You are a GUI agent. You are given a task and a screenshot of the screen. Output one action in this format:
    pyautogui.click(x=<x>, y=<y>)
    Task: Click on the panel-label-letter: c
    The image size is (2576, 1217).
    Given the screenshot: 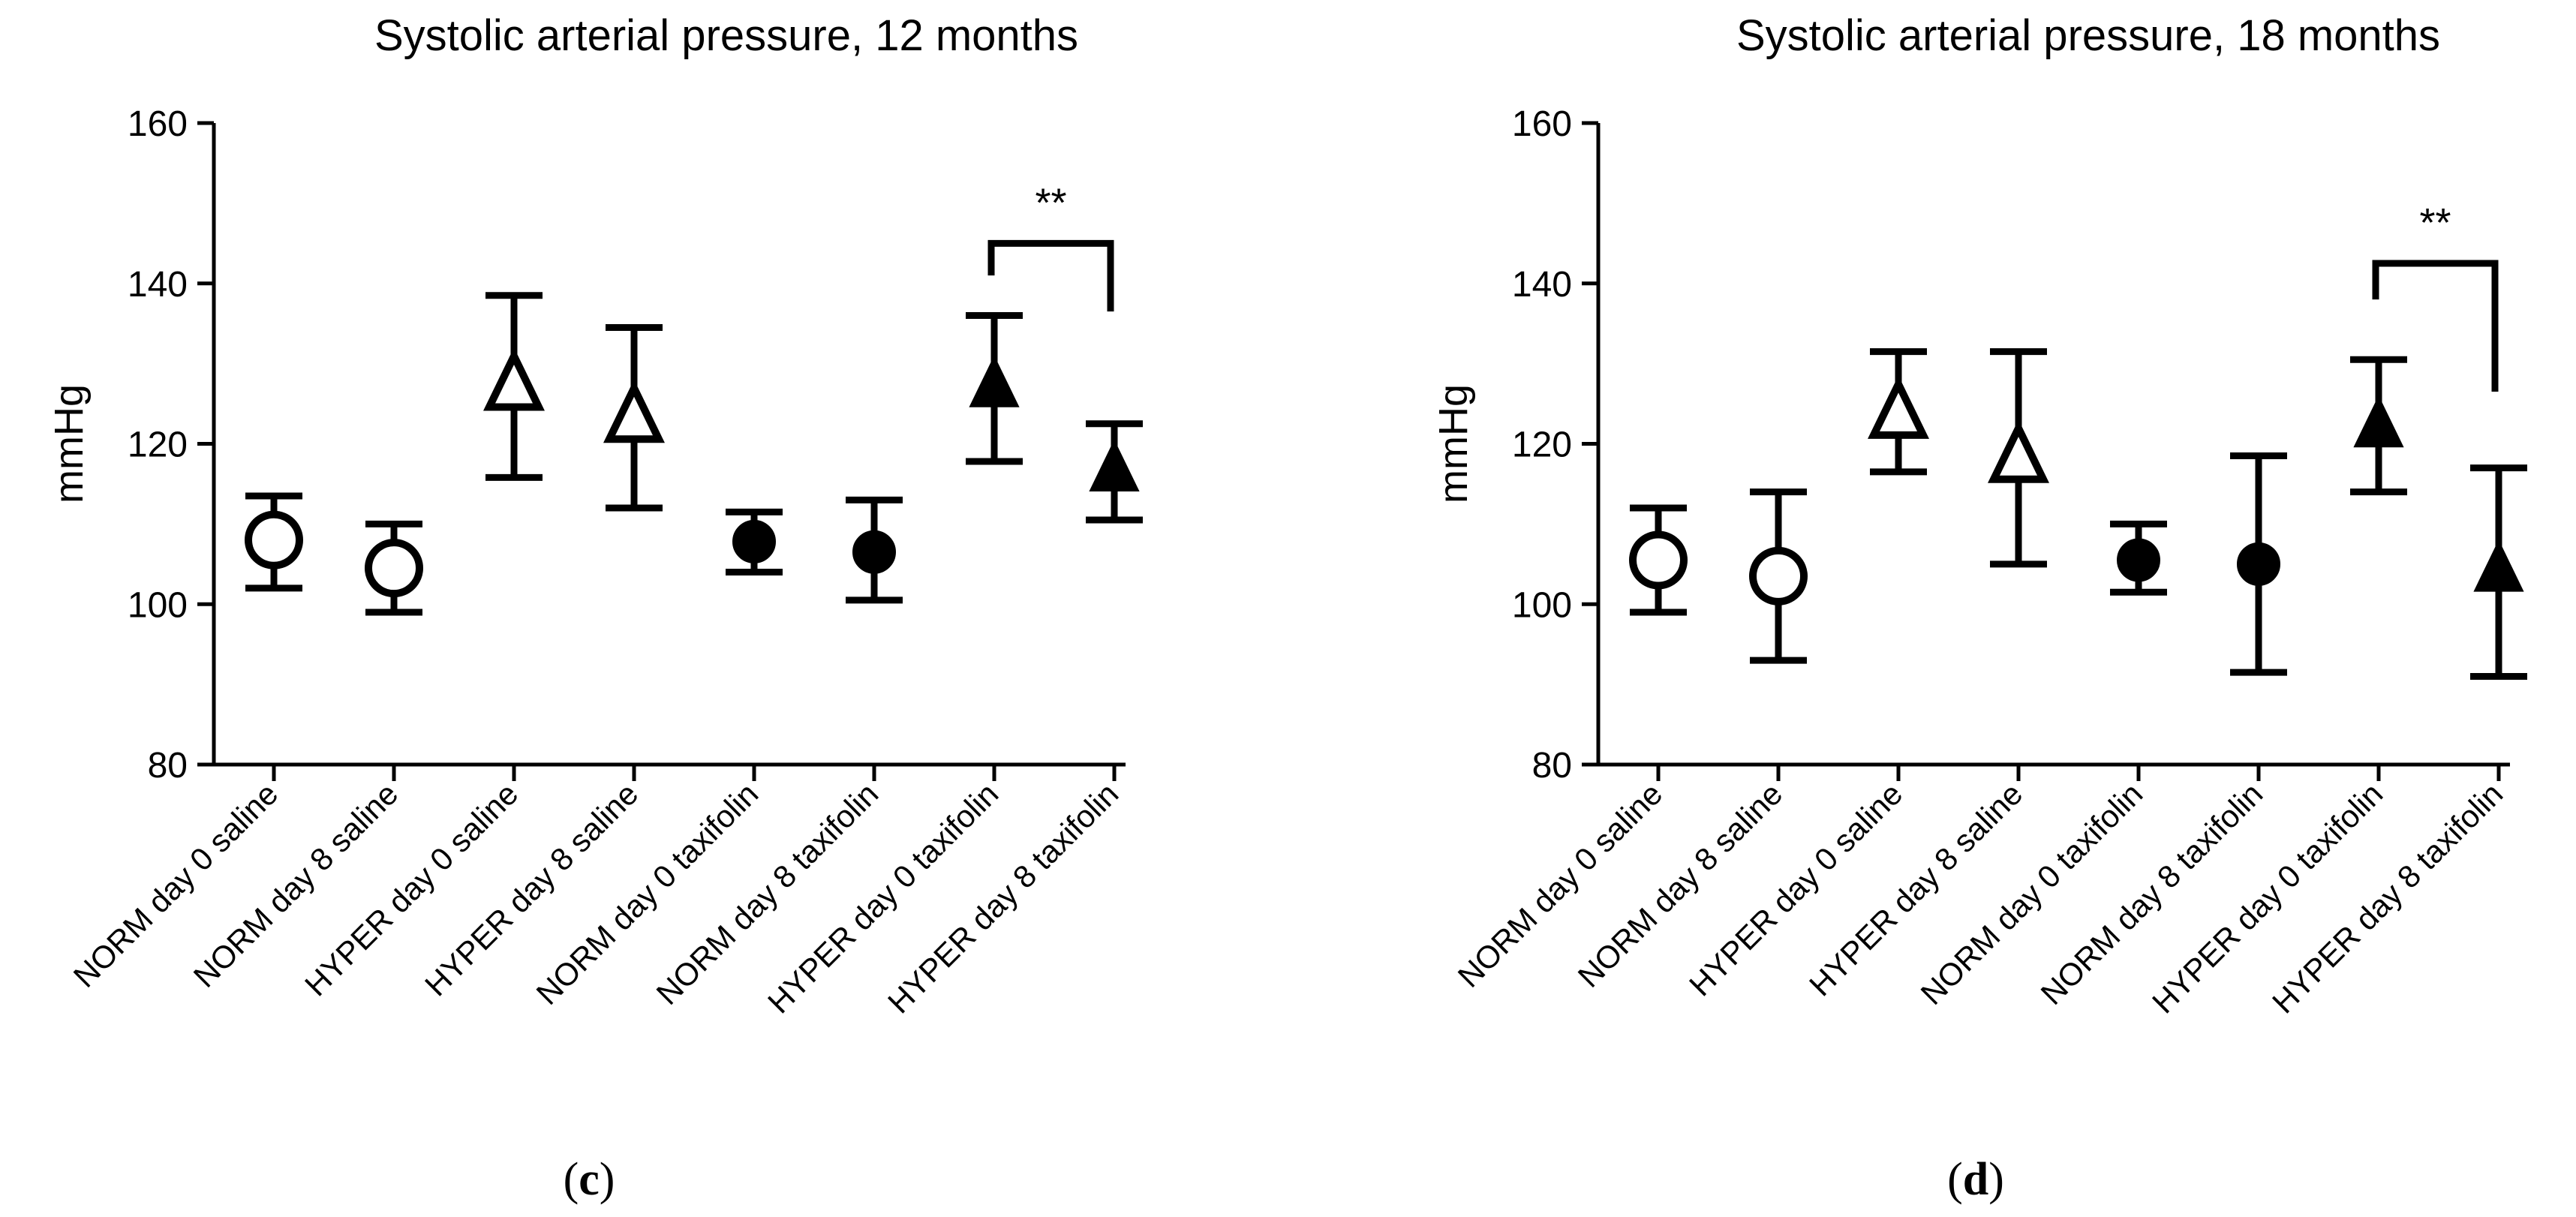 What is the action you would take?
    pyautogui.click(x=589, y=1179)
    